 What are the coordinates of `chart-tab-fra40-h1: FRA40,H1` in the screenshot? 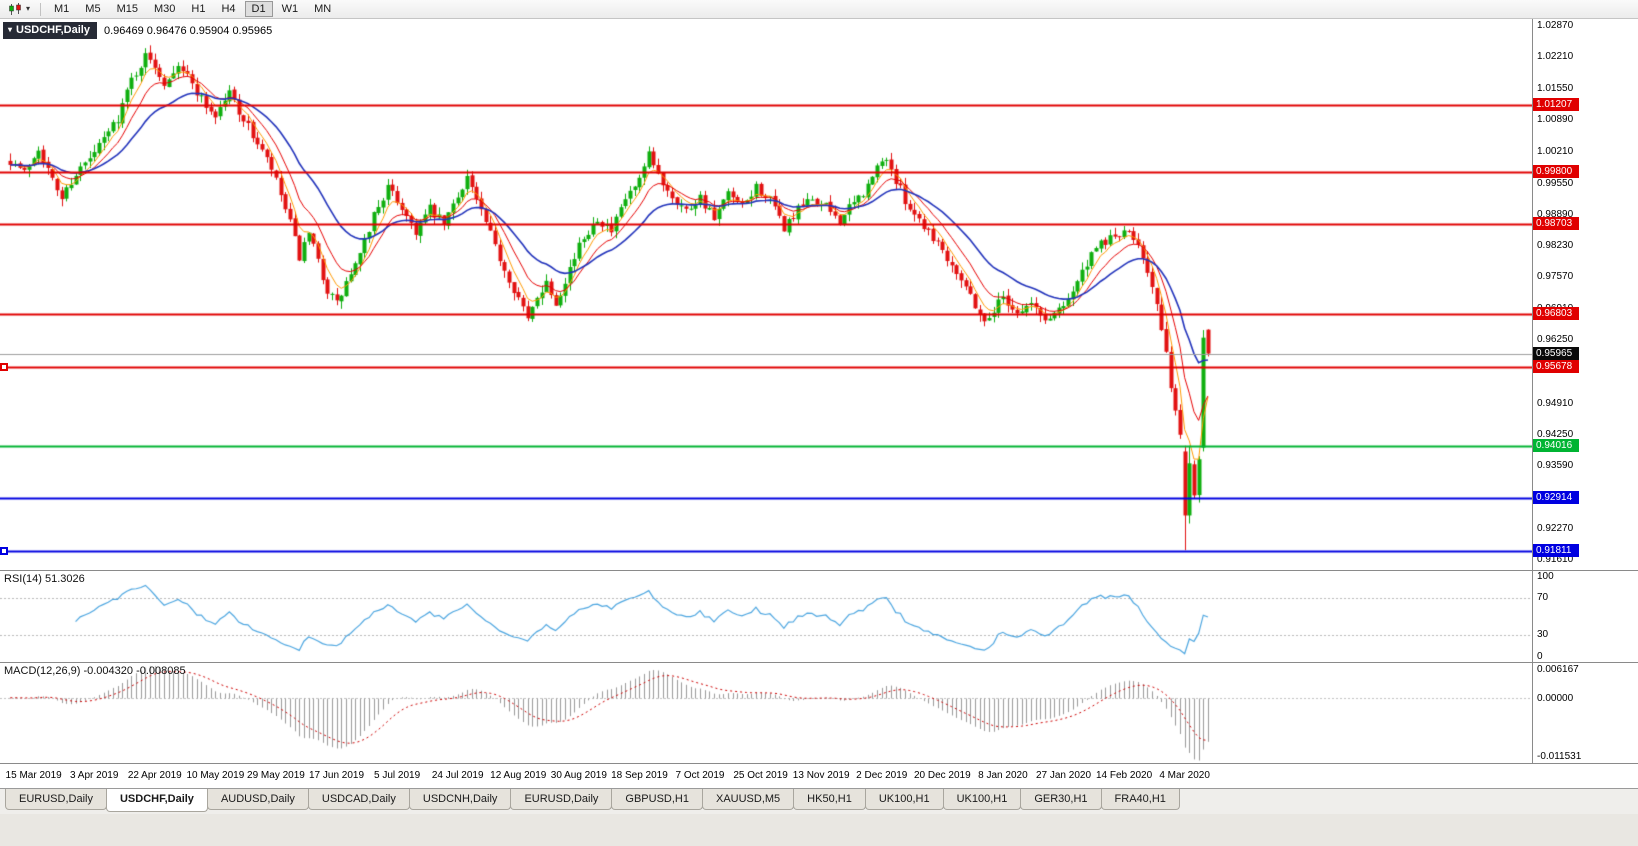 It's located at (1140, 799).